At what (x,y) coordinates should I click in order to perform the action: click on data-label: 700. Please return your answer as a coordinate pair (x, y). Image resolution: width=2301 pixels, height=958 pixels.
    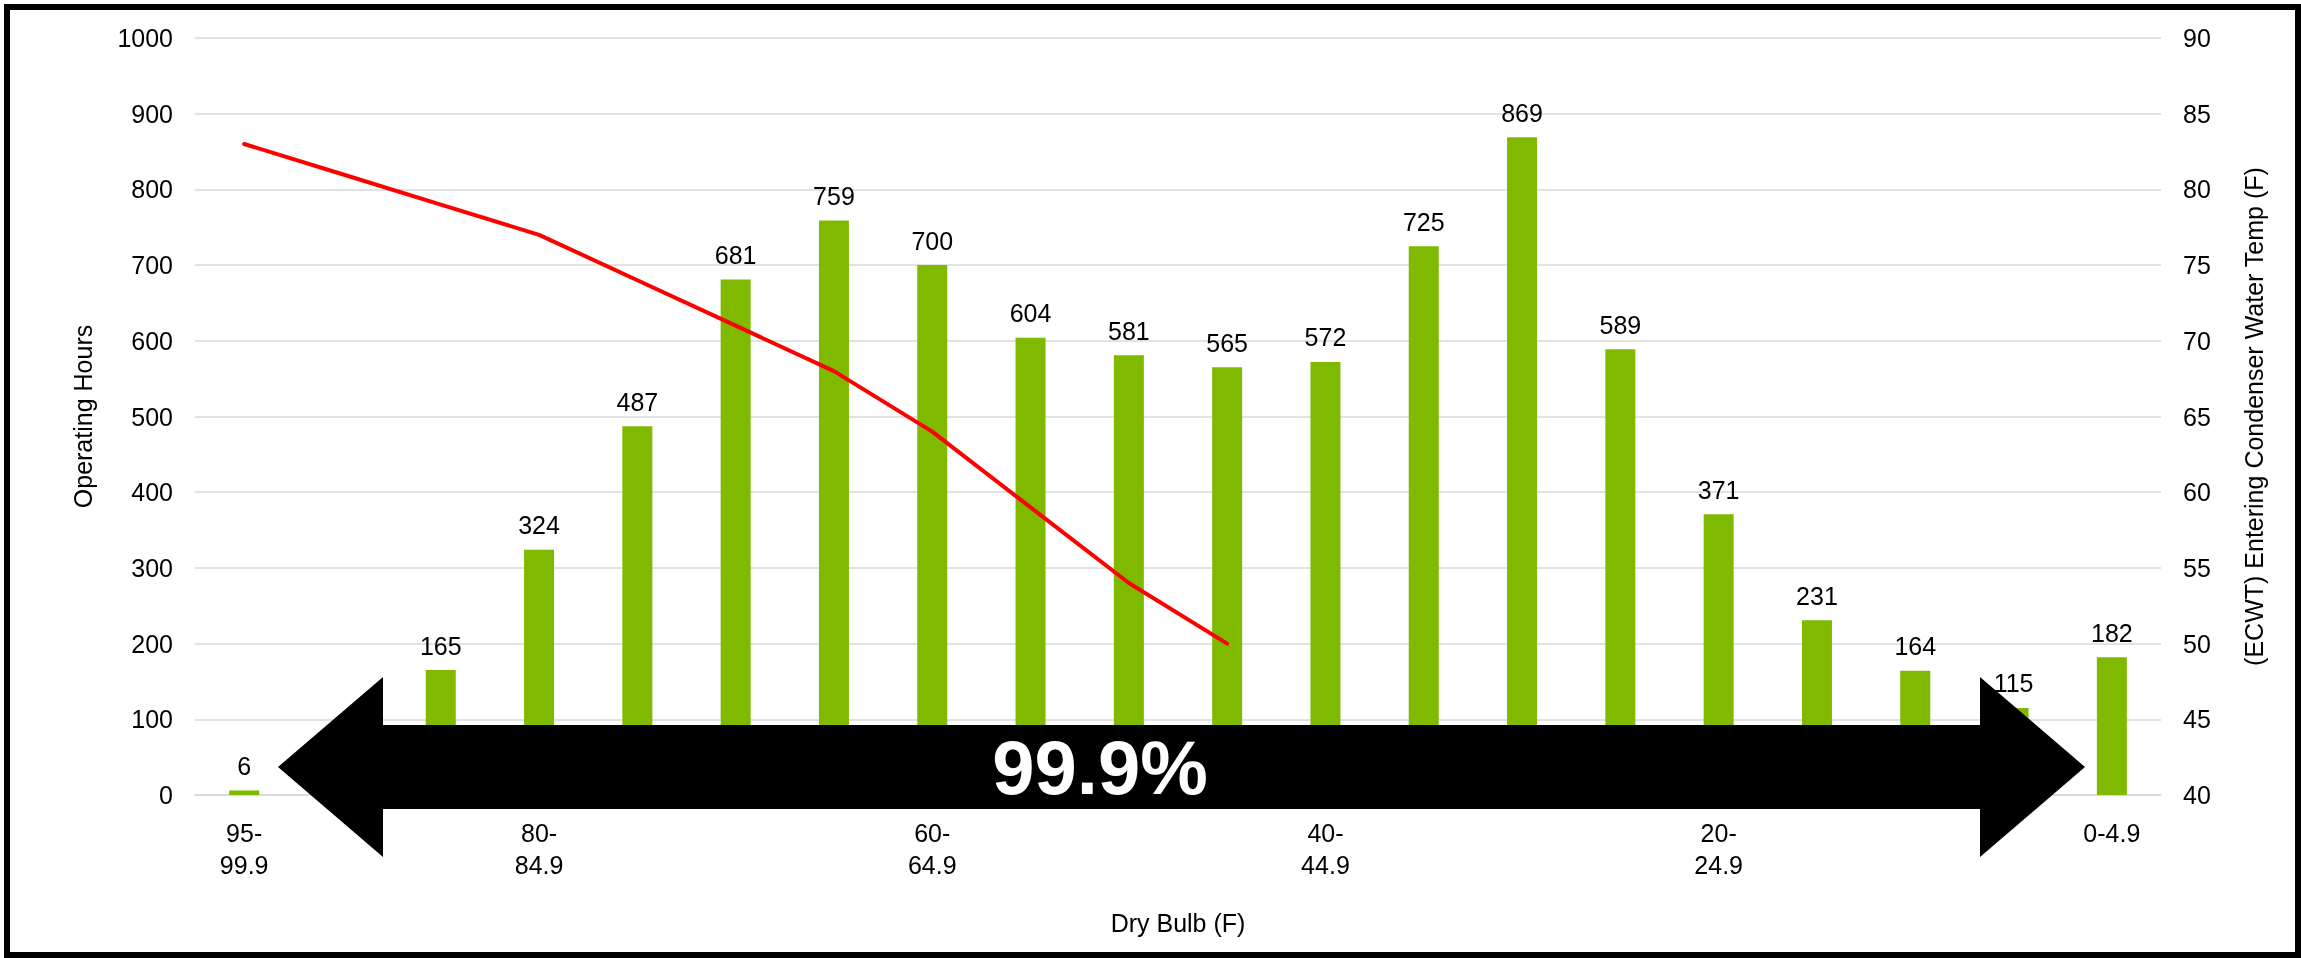
    Looking at the image, I should click on (932, 240).